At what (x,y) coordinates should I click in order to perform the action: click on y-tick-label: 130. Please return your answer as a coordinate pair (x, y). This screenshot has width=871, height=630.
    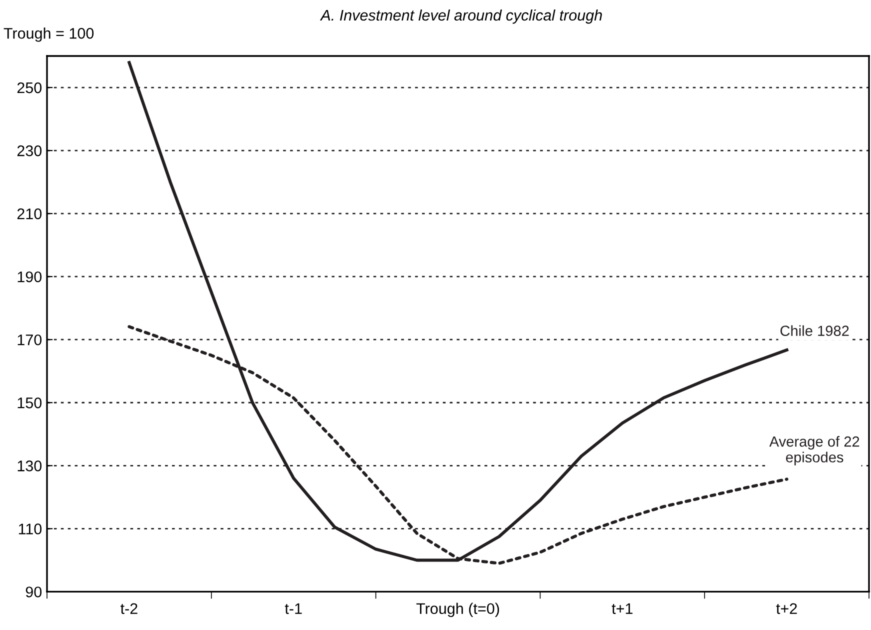
    Looking at the image, I should click on (30, 466).